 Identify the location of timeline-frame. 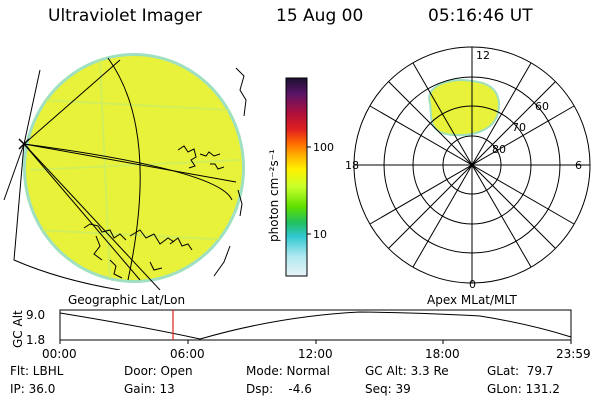
(315, 325).